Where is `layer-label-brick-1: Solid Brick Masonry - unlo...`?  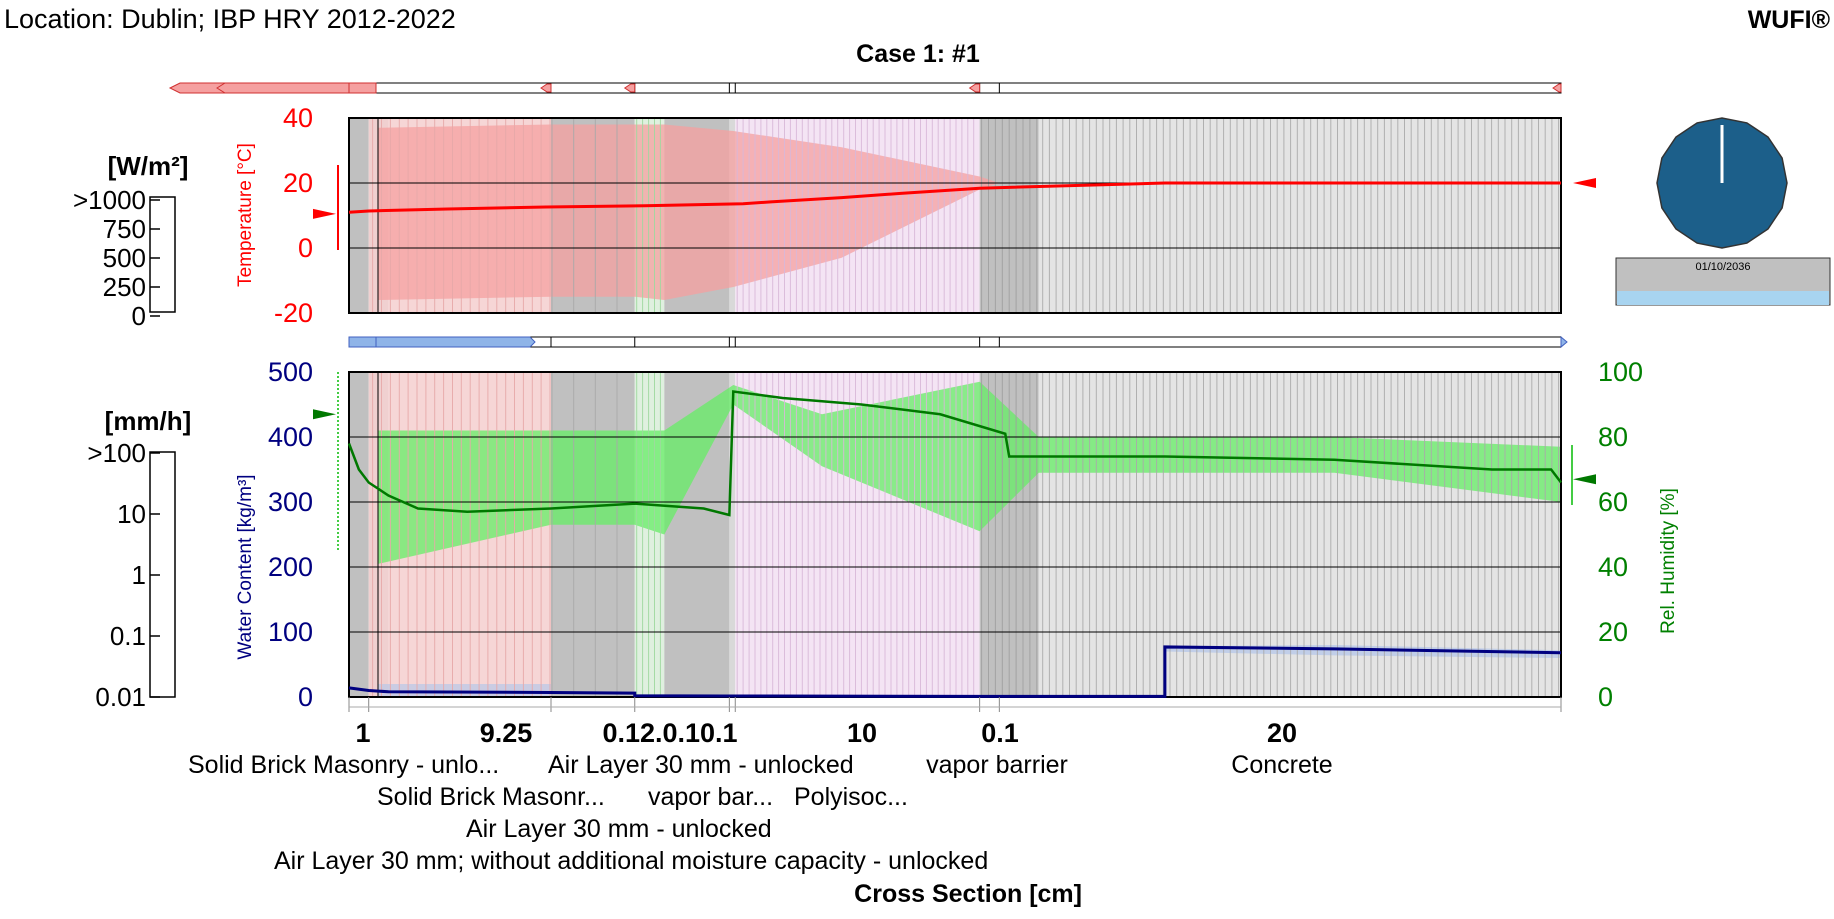
layer-label-brick-1: Solid Brick Masonry - unlo... is located at coordinates (343, 765).